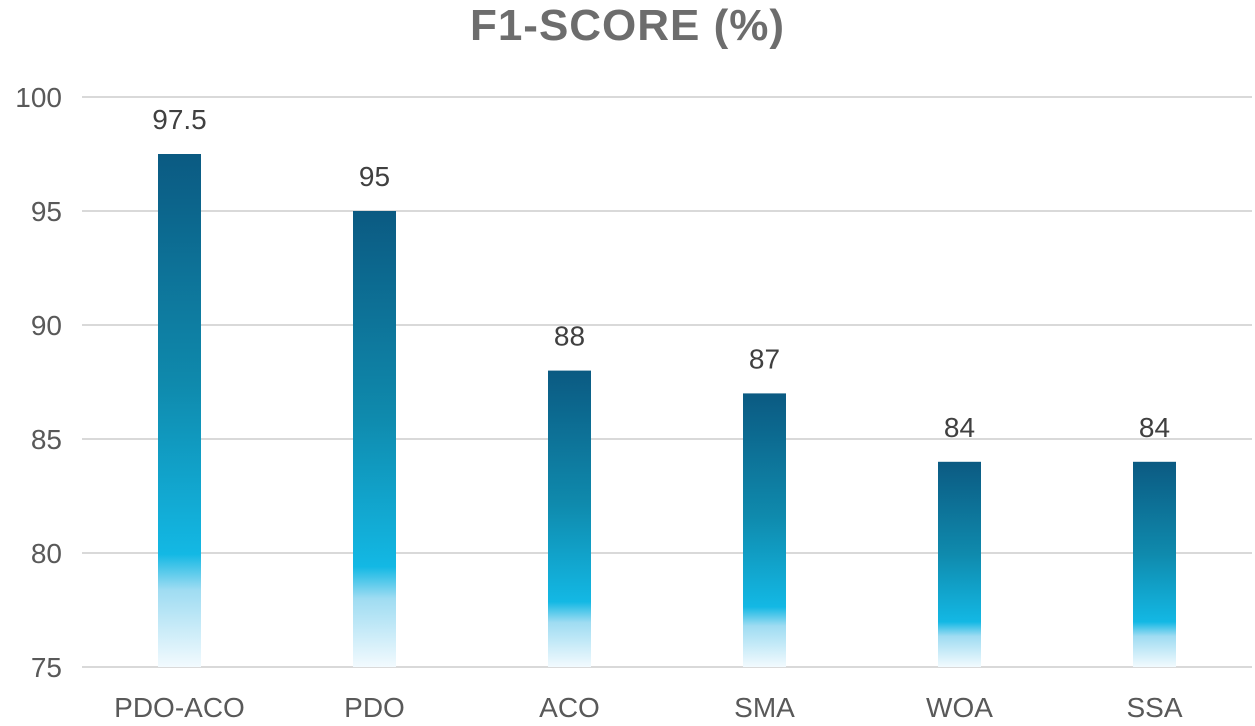 The image size is (1255, 726). What do you see at coordinates (179, 119) in the screenshot?
I see `data-label: 97.5` at bounding box center [179, 119].